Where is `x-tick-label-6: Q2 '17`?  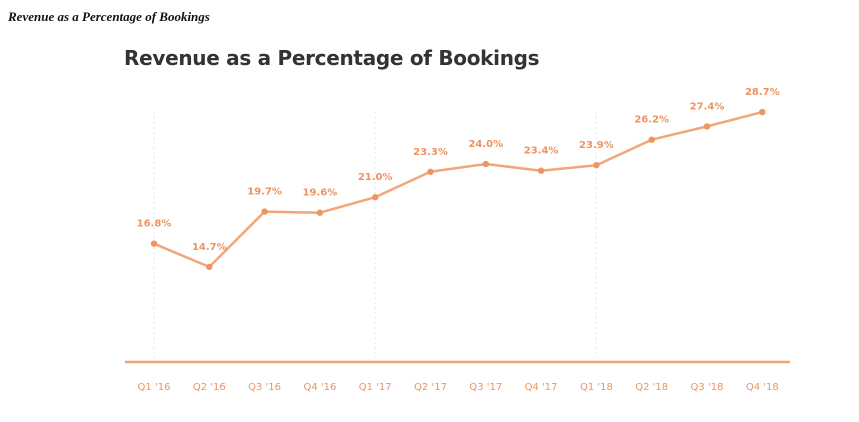
x-tick-label-6: Q2 '17 is located at coordinates (430, 387).